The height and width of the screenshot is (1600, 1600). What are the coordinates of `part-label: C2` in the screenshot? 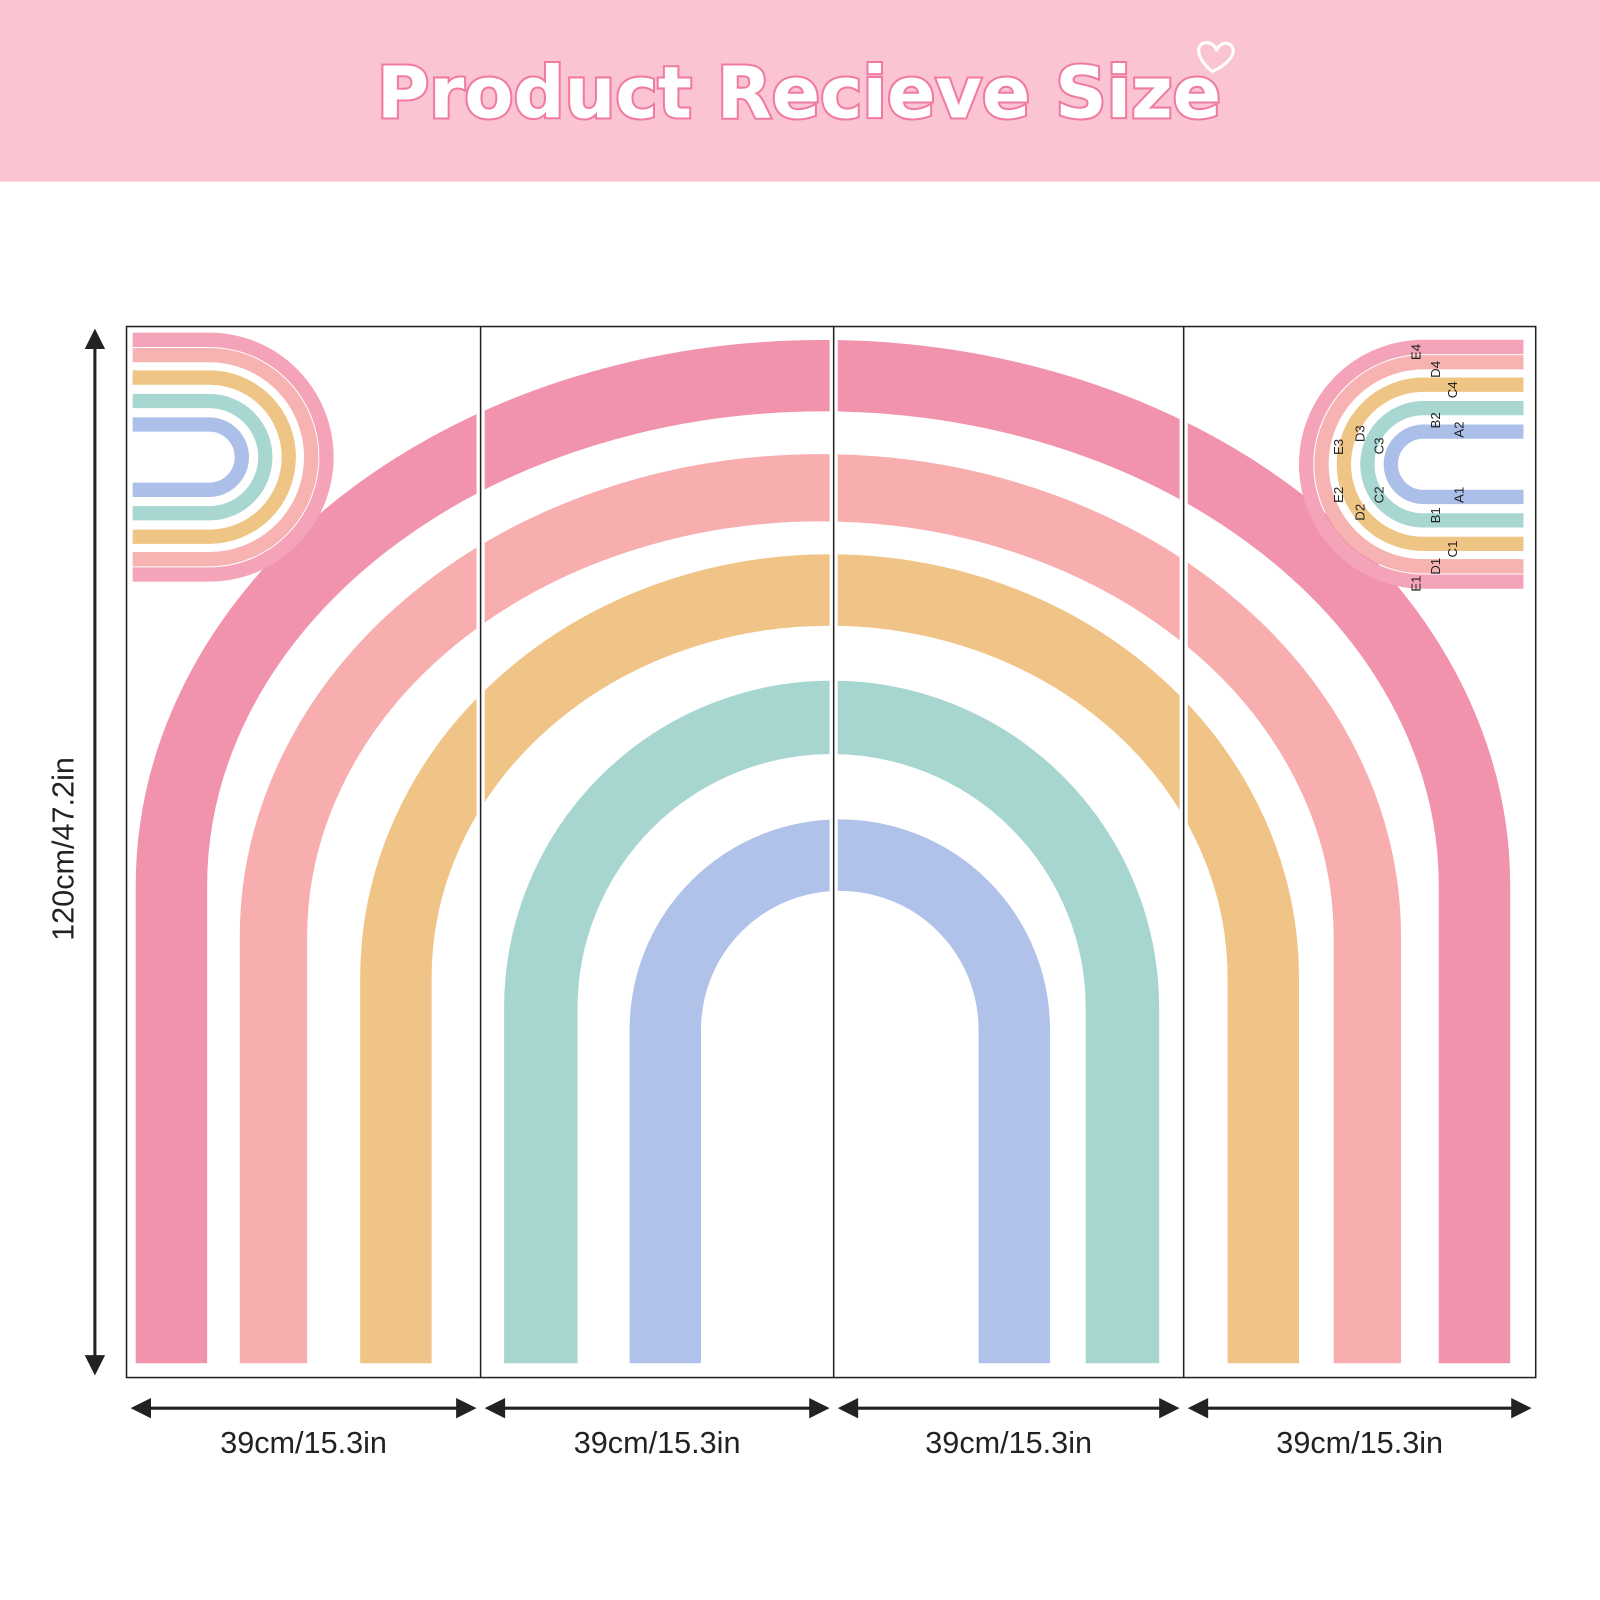 It's located at (1379, 494).